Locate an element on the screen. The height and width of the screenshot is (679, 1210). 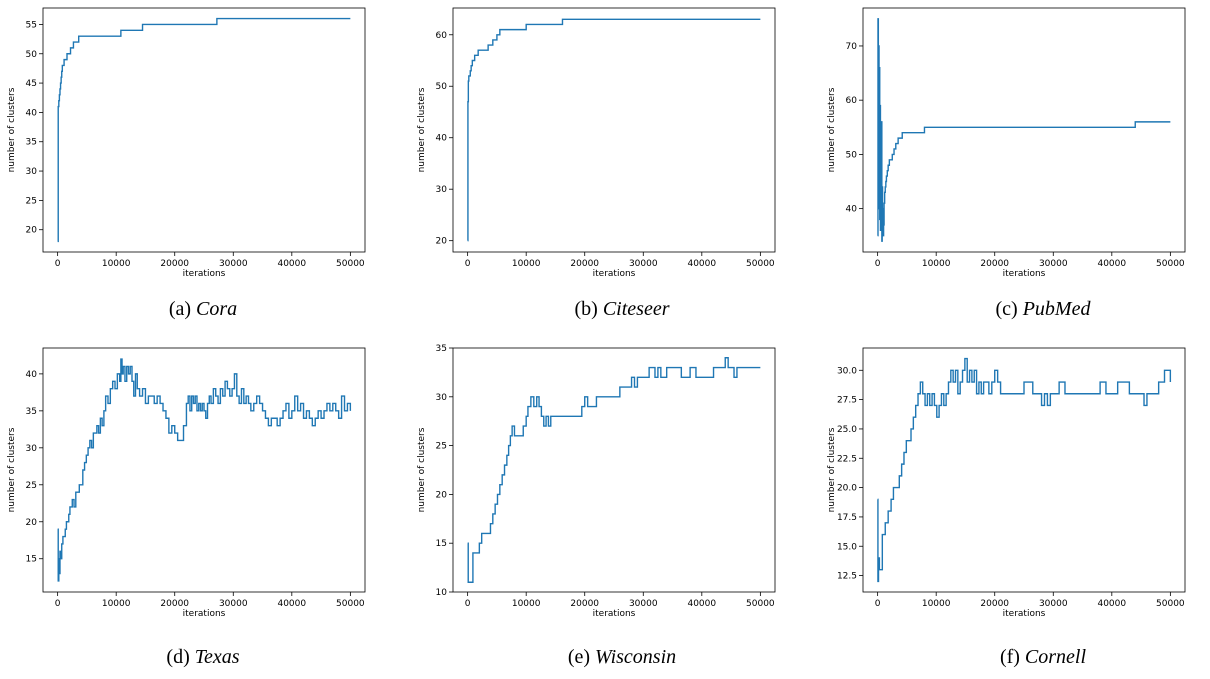
y-tick-label: 12.5 is located at coordinates (847, 577).